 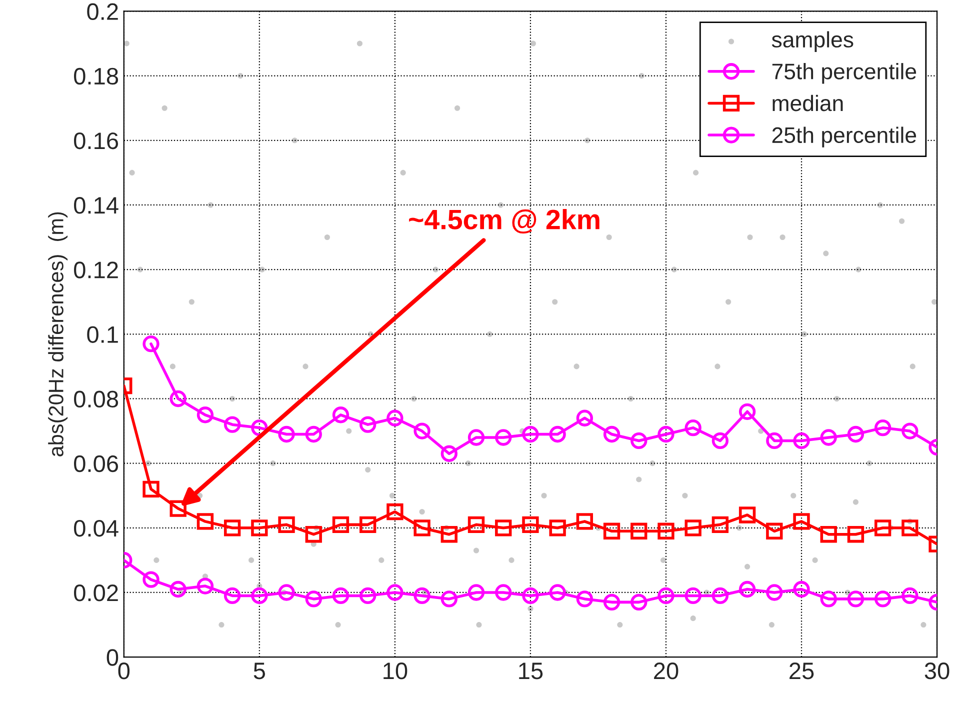 I want to click on y-tick-label: 0.08, so click(x=96, y=399).